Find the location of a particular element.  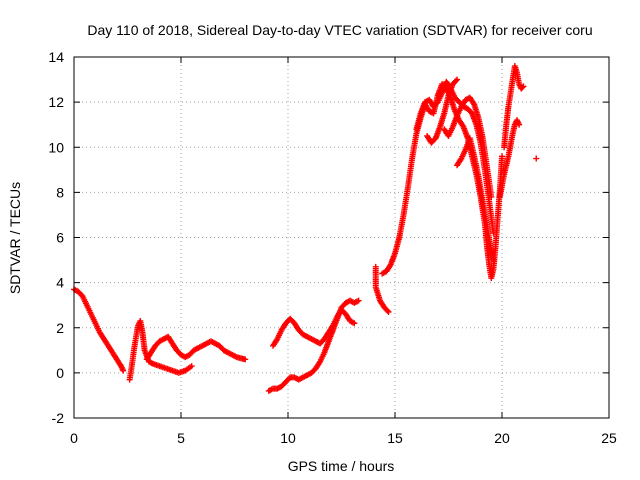

y-tick-label: -2 is located at coordinates (58, 418).